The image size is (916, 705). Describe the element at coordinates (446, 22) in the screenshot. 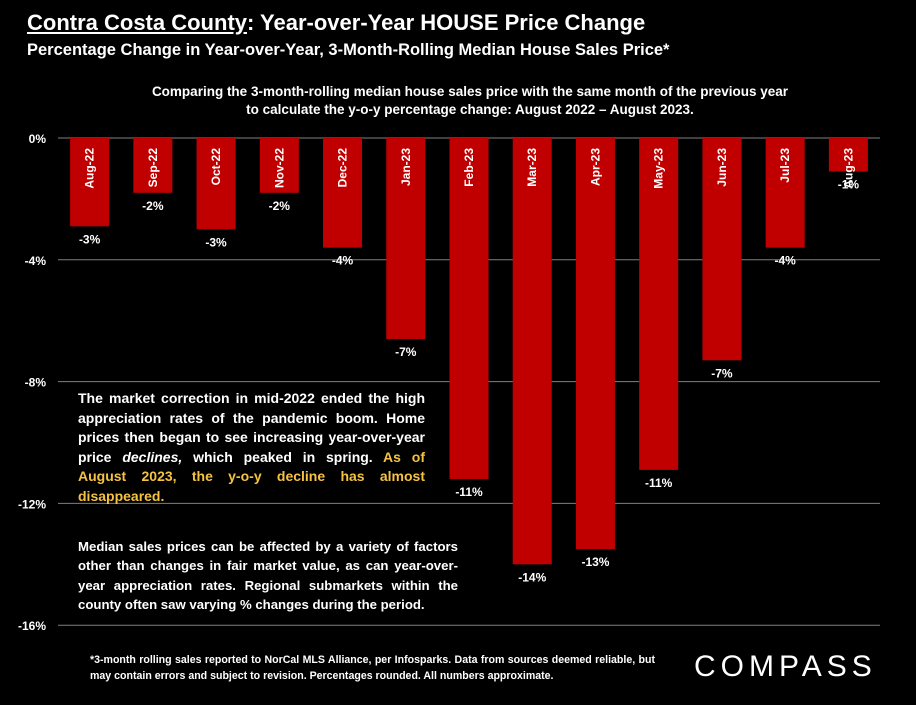

I see `title-rest: : Year-over-Year HOUSE Price Change` at that location.